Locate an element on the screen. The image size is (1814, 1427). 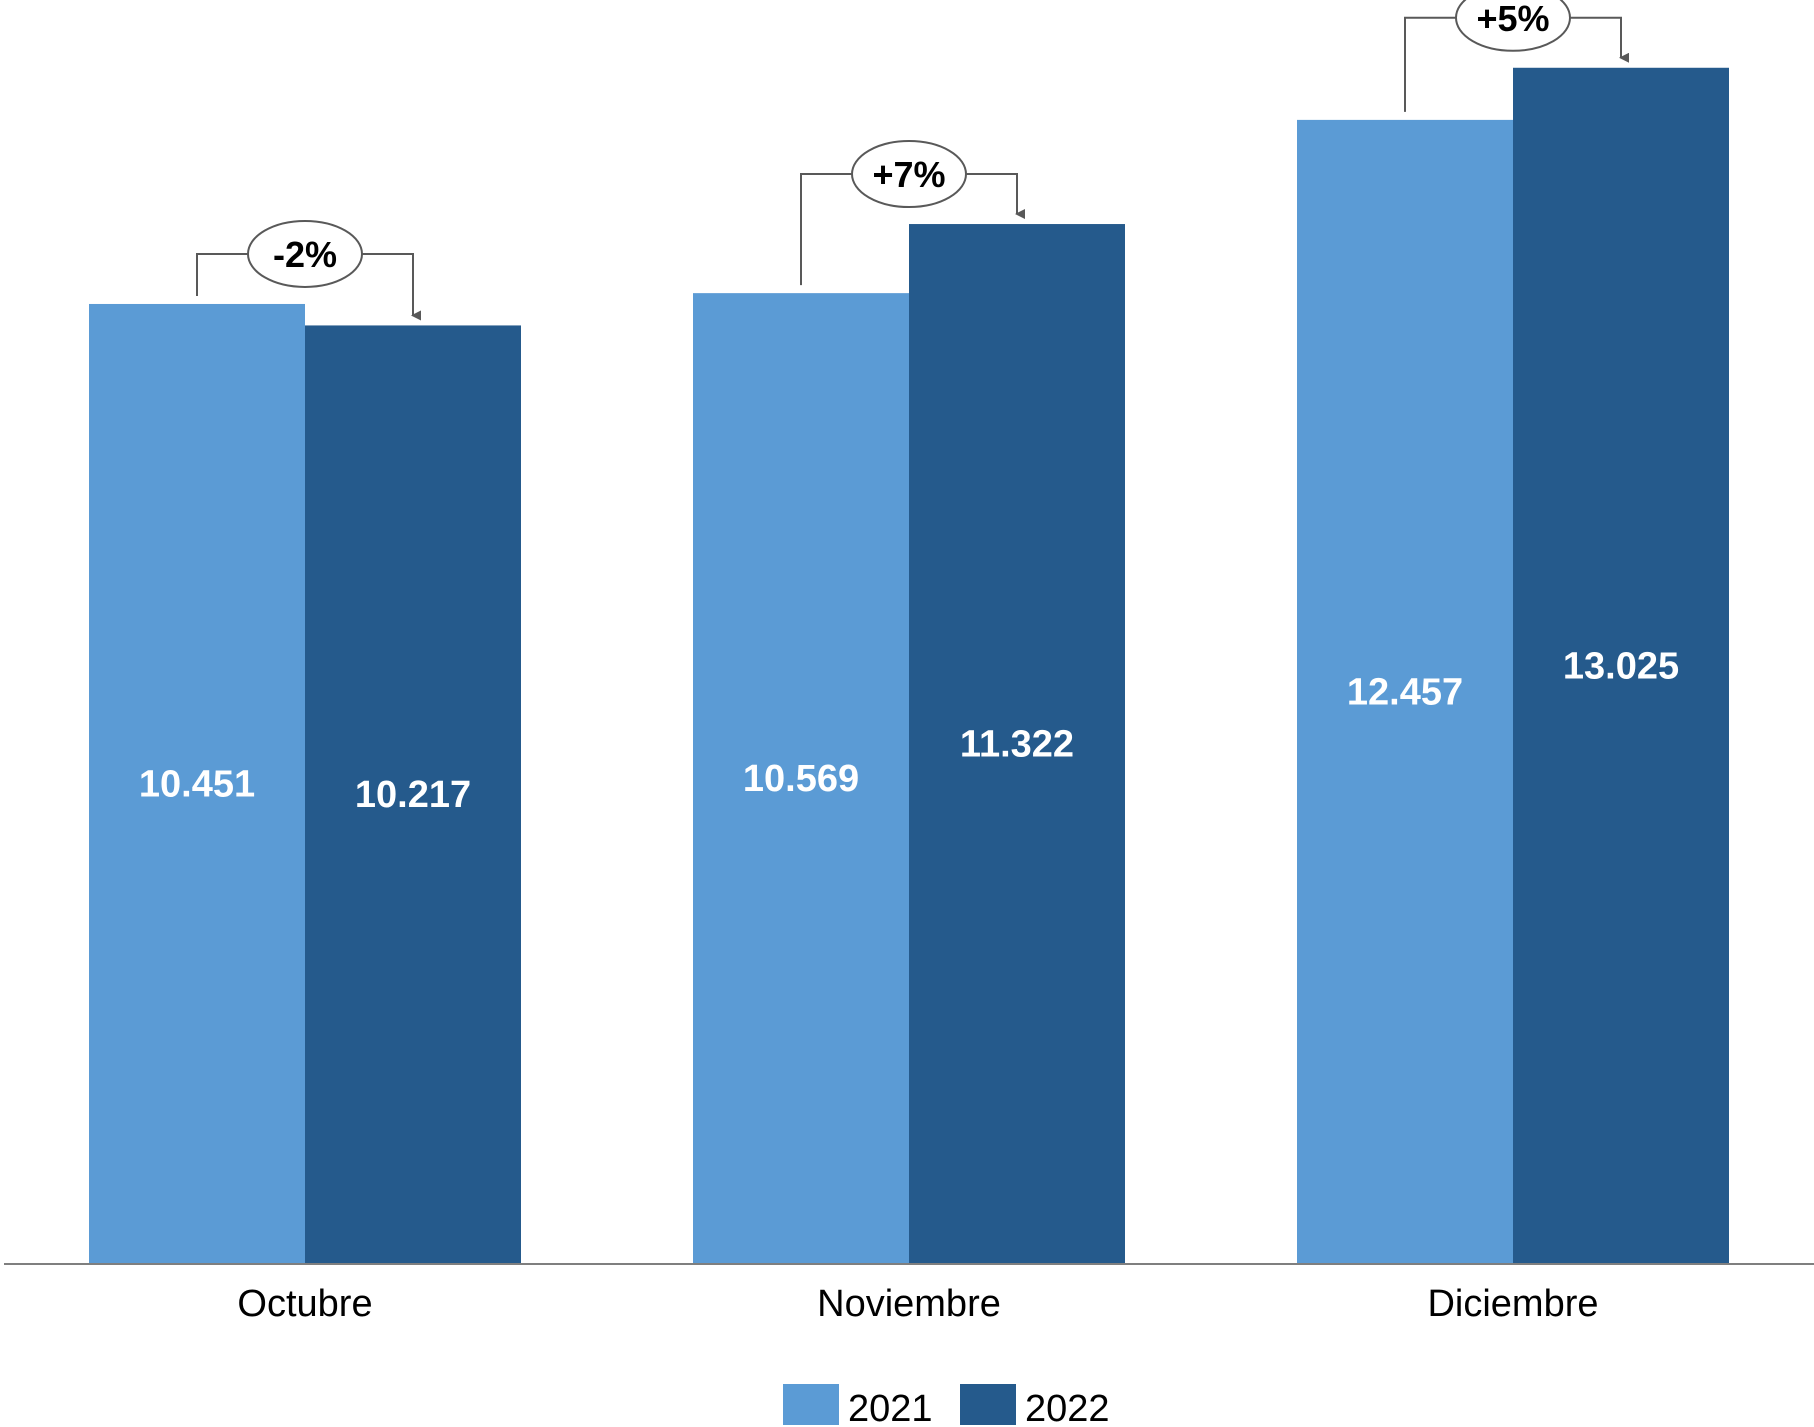
change-label-octubre: -2% is located at coordinates (305, 254).